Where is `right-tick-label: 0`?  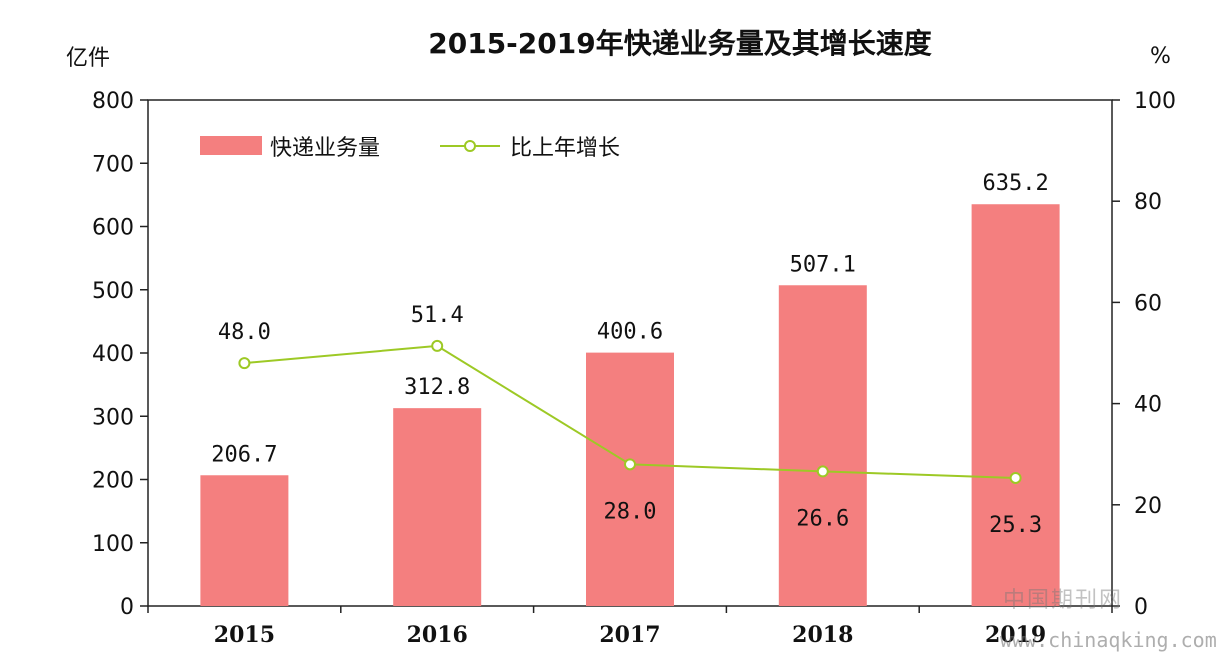
right-tick-label: 0 is located at coordinates (1141, 607).